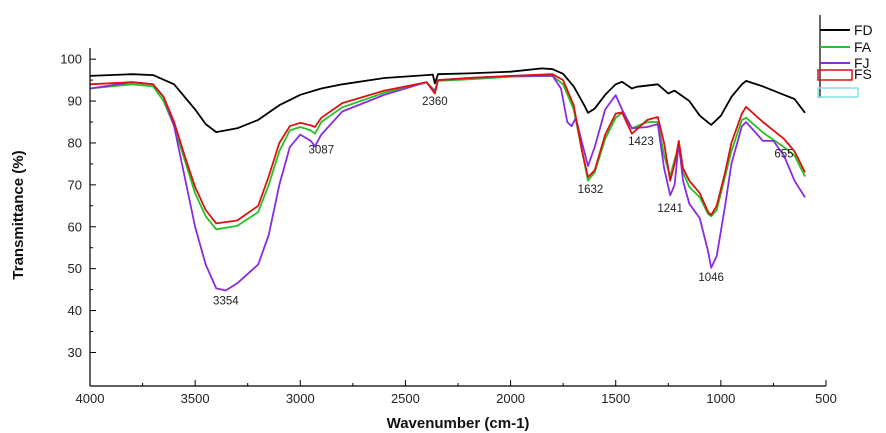 This screenshot has height=433, width=886. Describe the element at coordinates (322, 150) in the screenshot. I see `peak-label: 3087` at that location.